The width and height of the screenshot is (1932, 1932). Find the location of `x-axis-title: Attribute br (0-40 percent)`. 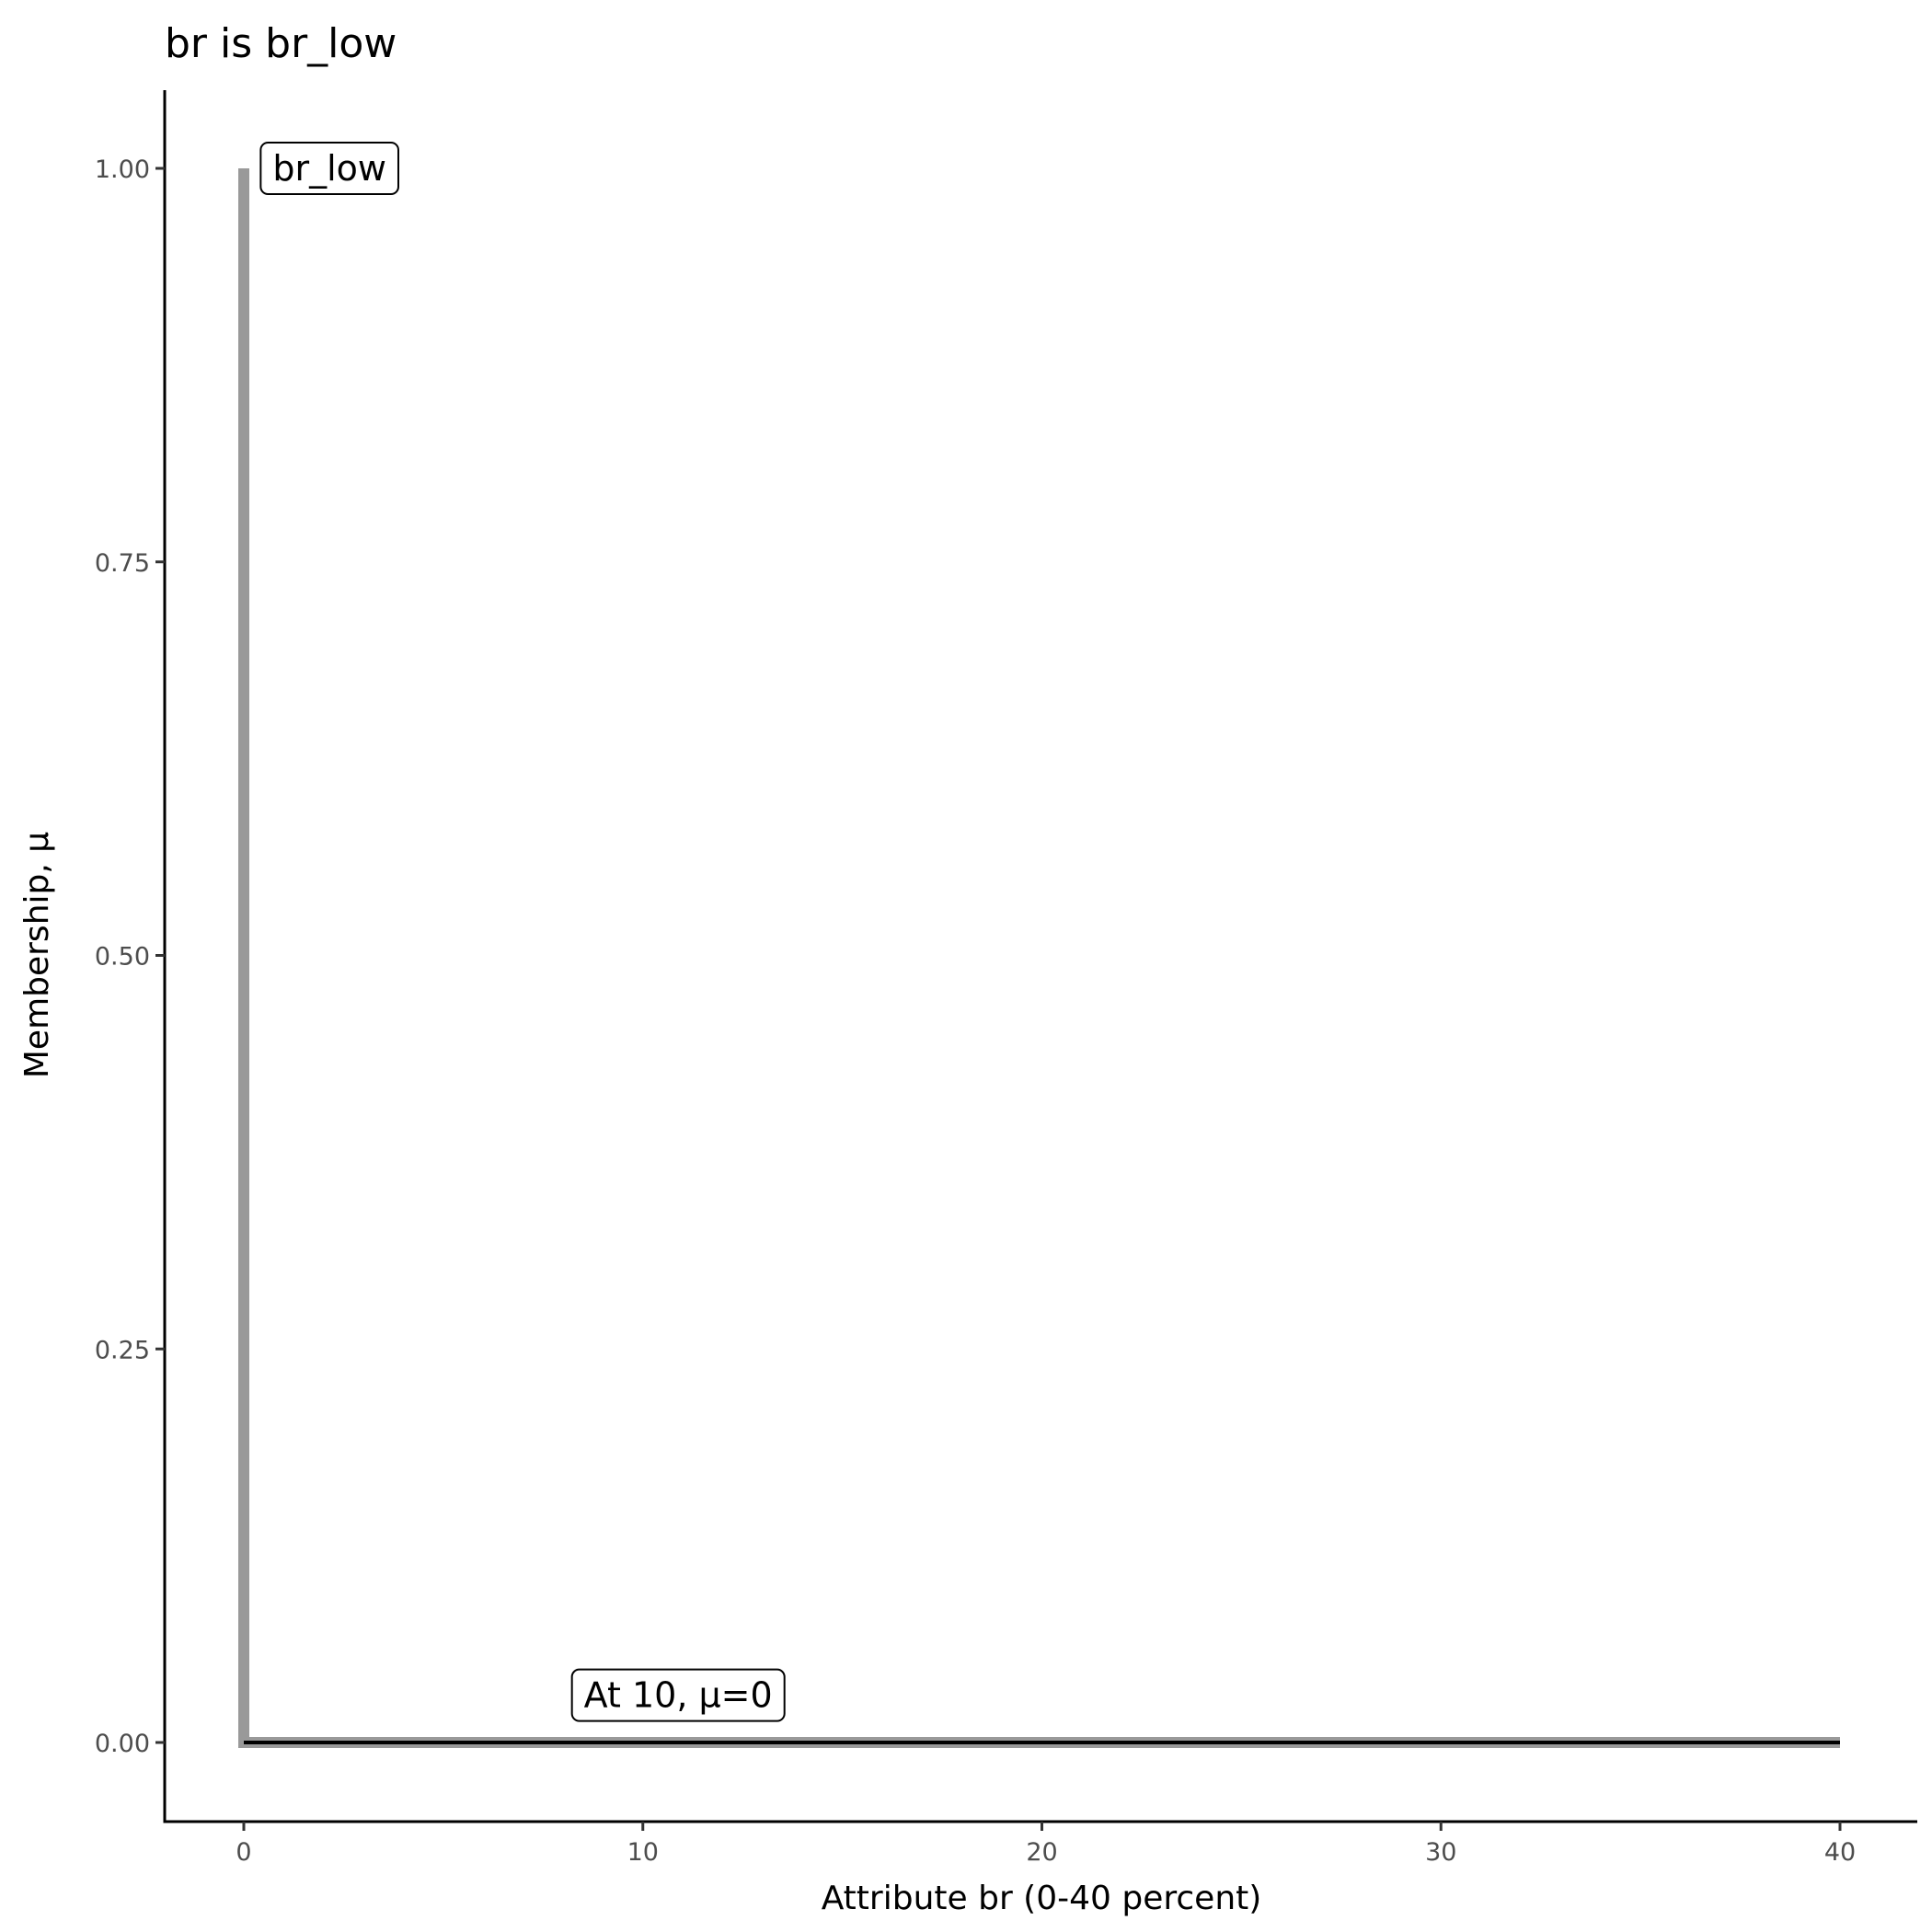

x-axis-title: Attribute br (0-40 percent) is located at coordinates (1042, 1898).